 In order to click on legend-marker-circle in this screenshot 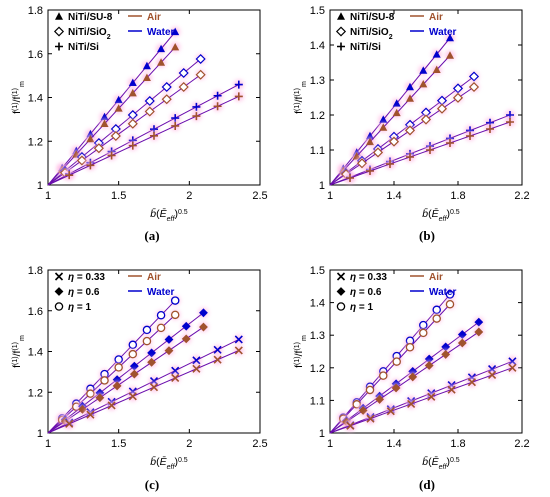, I will do `click(341, 306)`.